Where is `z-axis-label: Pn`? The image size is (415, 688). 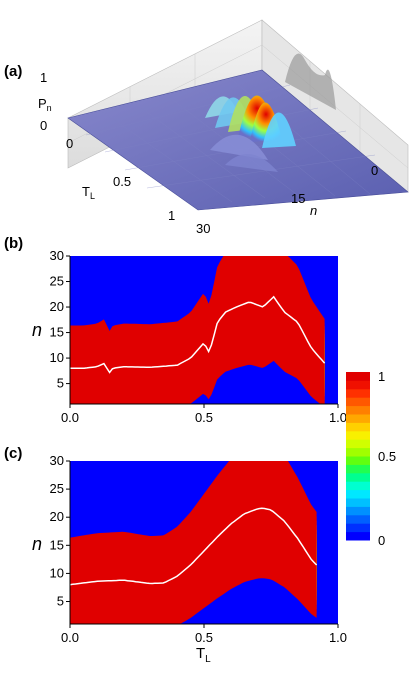 z-axis-label: Pn is located at coordinates (45, 104).